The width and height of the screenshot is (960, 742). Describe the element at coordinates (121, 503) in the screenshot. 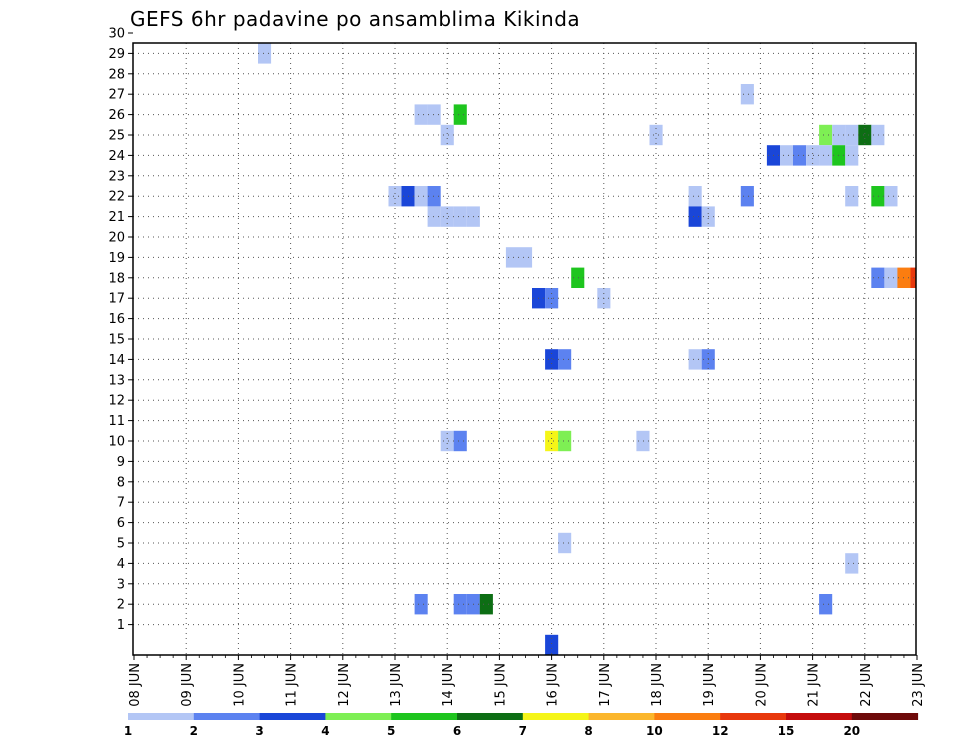

I see `y-tick-label: 7` at that location.